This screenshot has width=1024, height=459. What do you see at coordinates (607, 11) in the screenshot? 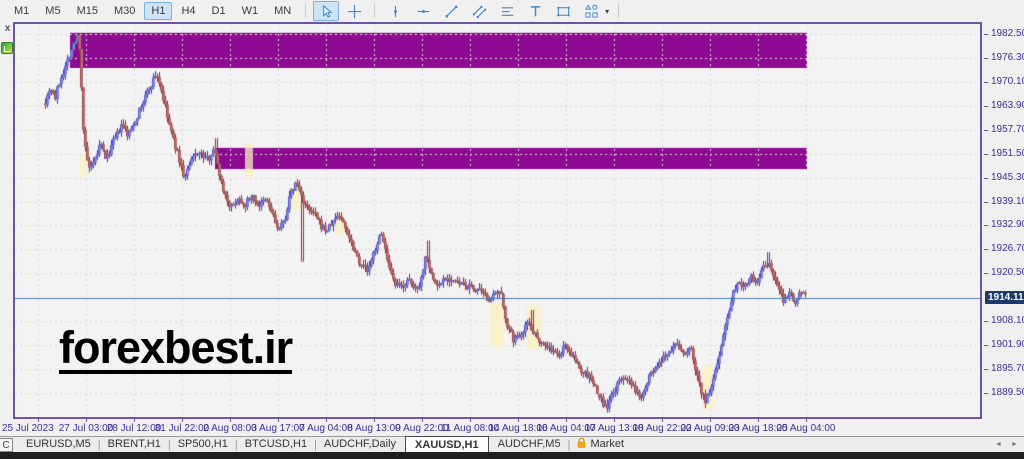
I see `chevron-down-icon: ▾` at bounding box center [607, 11].